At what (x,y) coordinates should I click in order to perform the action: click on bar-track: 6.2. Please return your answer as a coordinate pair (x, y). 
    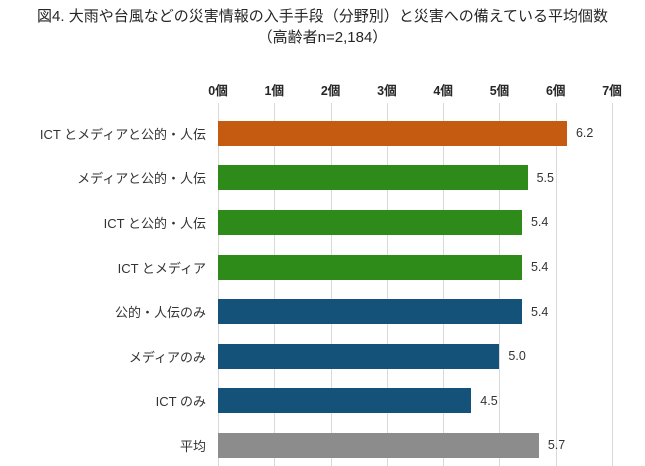
    Looking at the image, I should click on (415, 133).